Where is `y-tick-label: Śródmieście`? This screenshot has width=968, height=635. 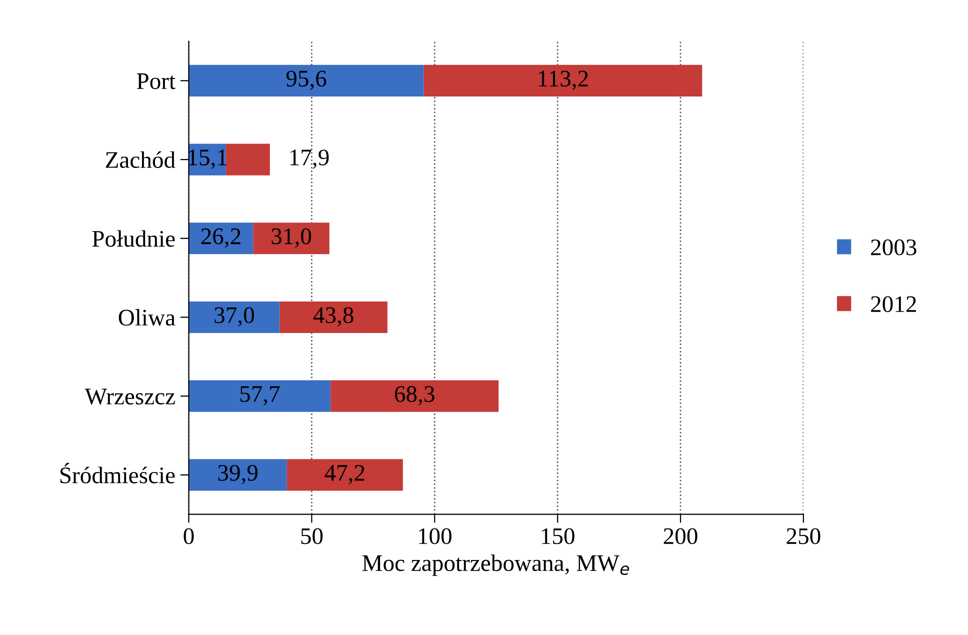 y-tick-label: Śródmieście is located at coordinates (117, 473).